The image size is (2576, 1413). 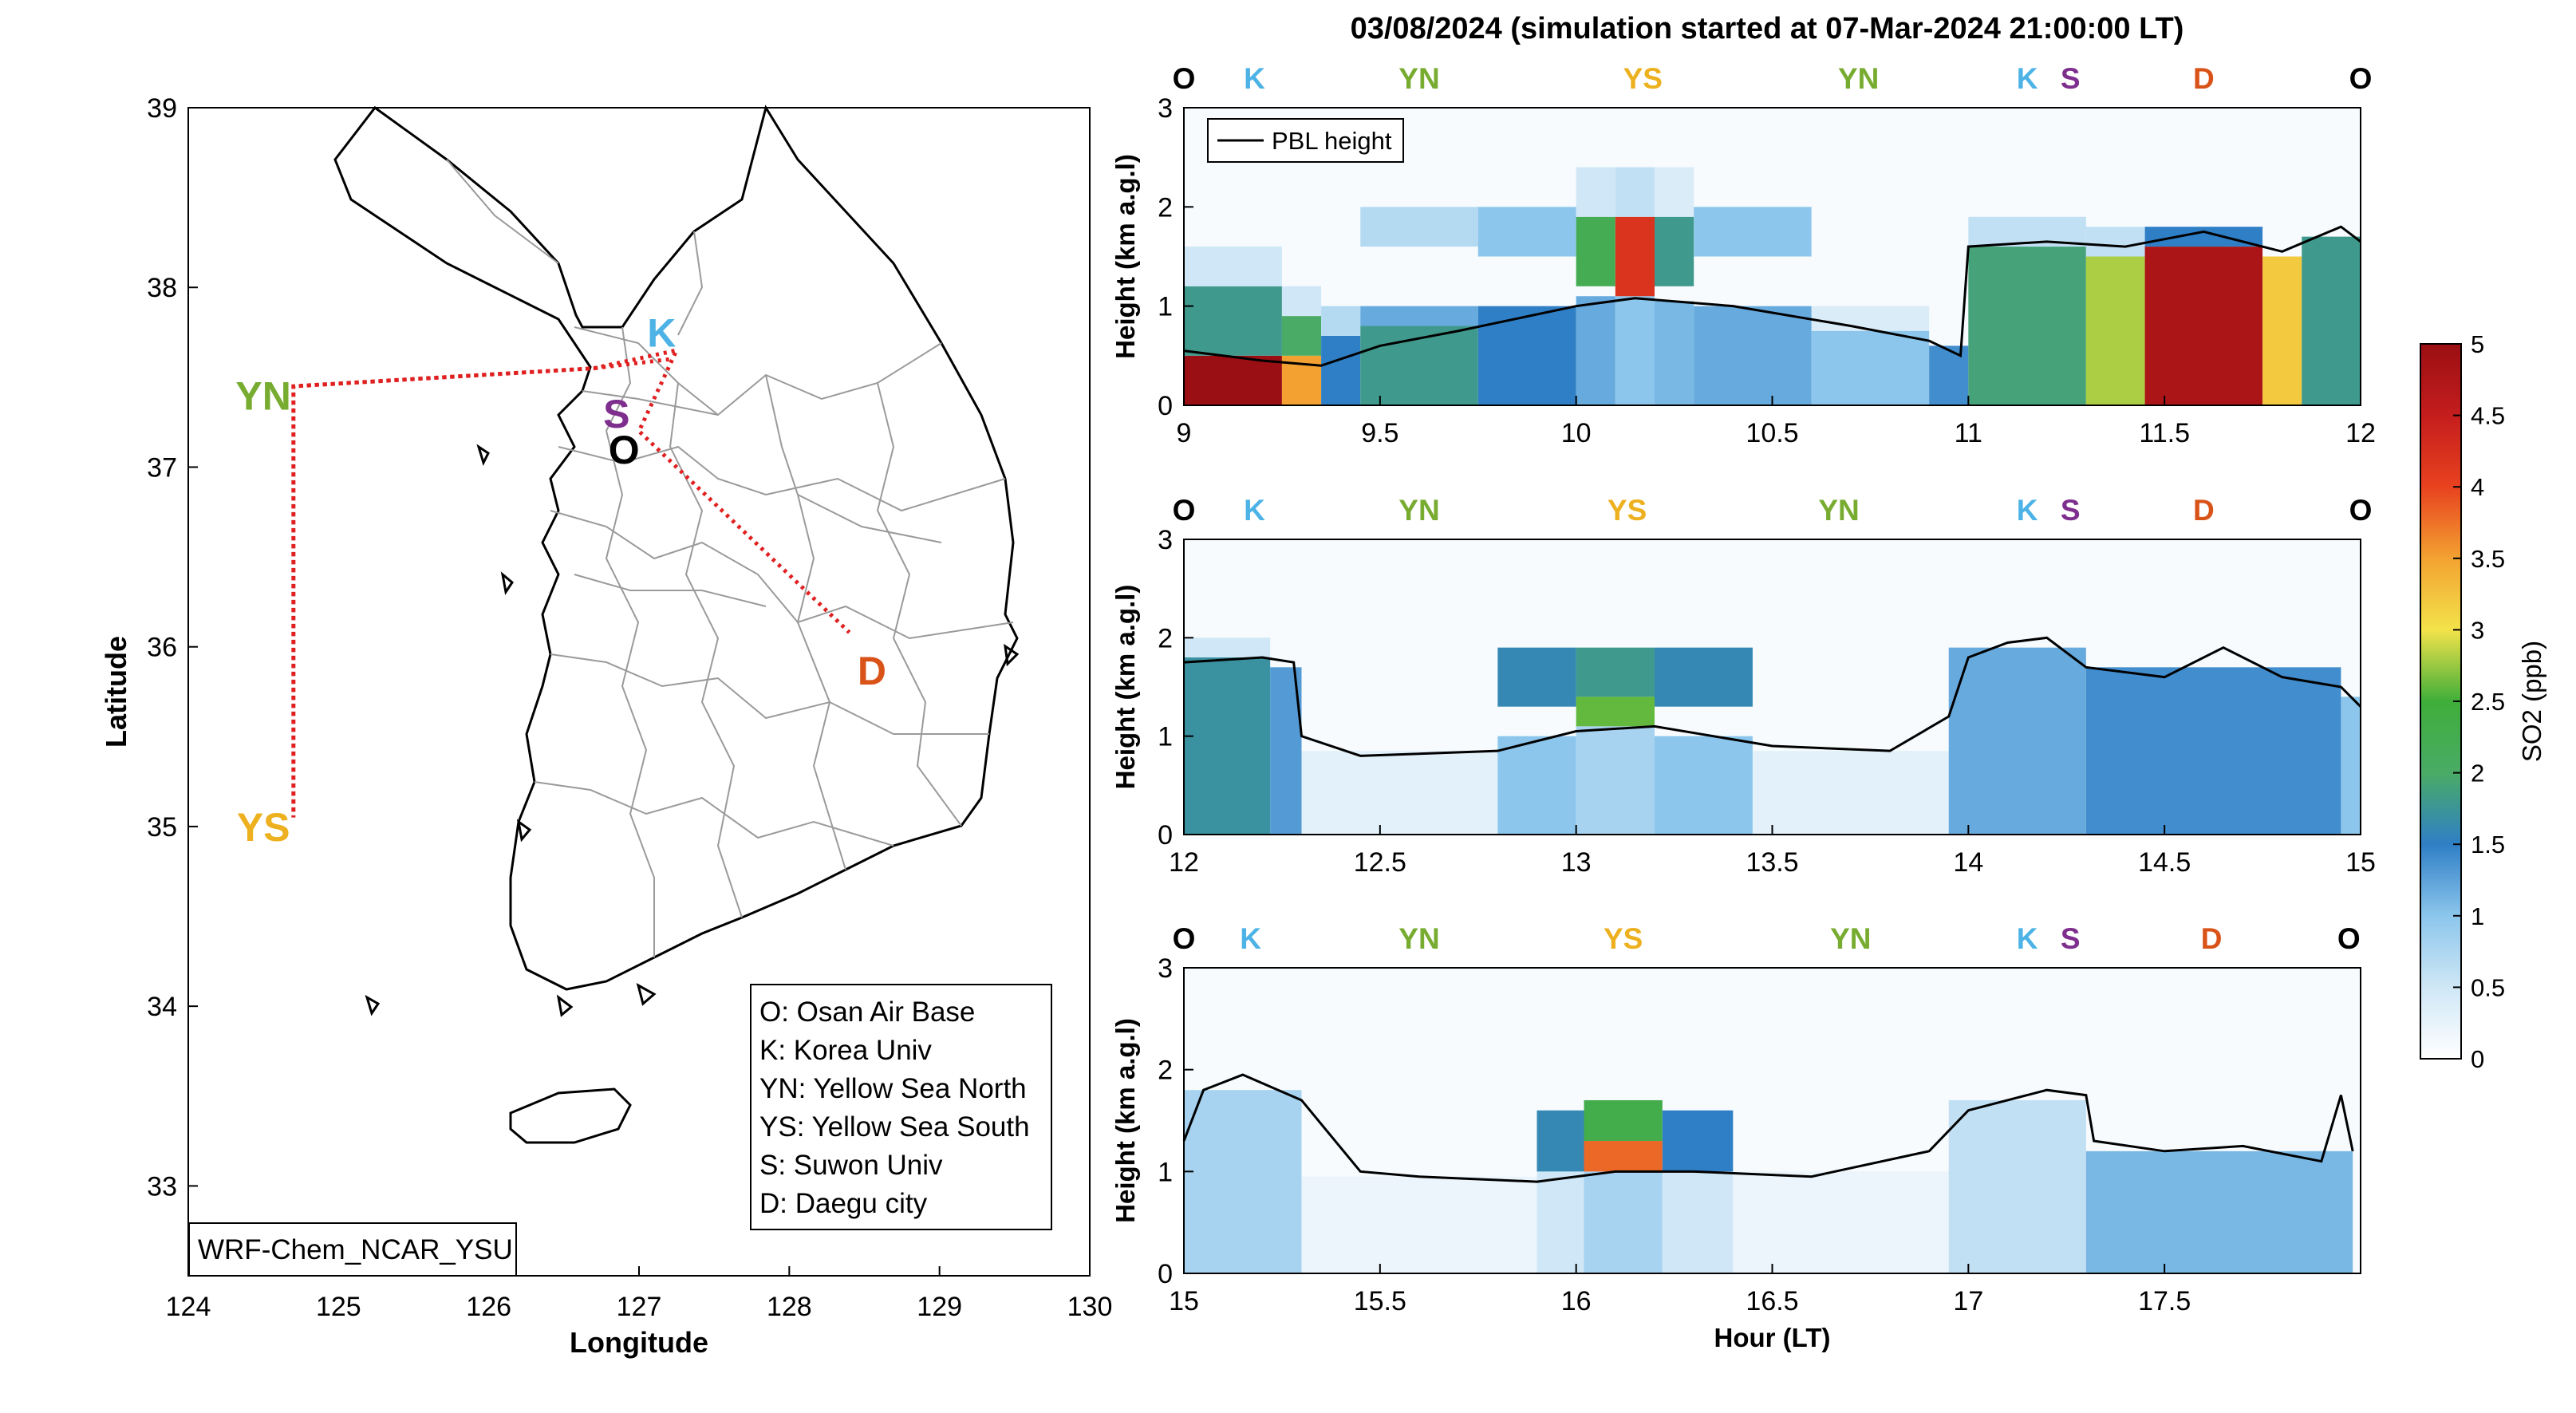 I want to click on panel-xtick-label: 17.5, so click(x=2164, y=1301).